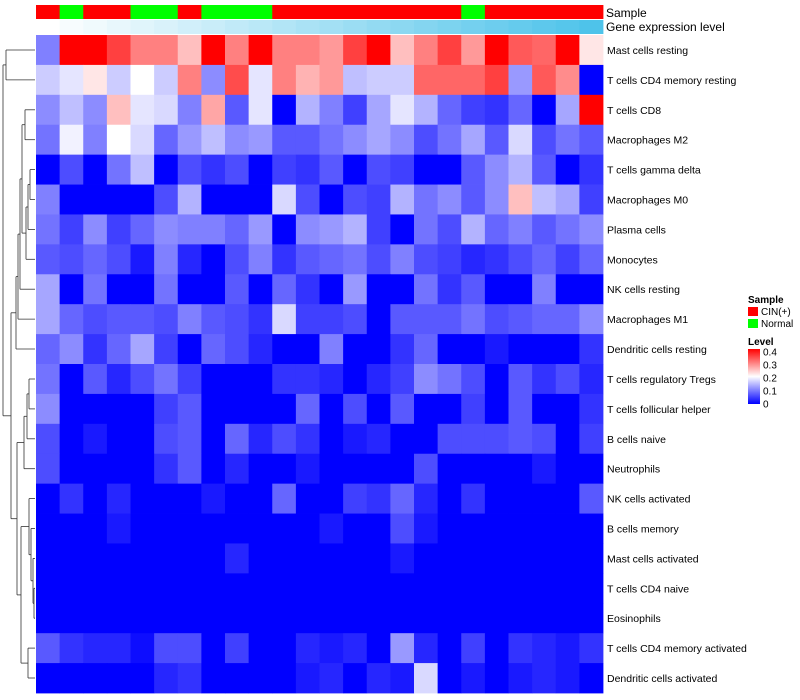  Describe the element at coordinates (657, 350) in the screenshot. I see `row-label: Dendritic cells resting` at that location.